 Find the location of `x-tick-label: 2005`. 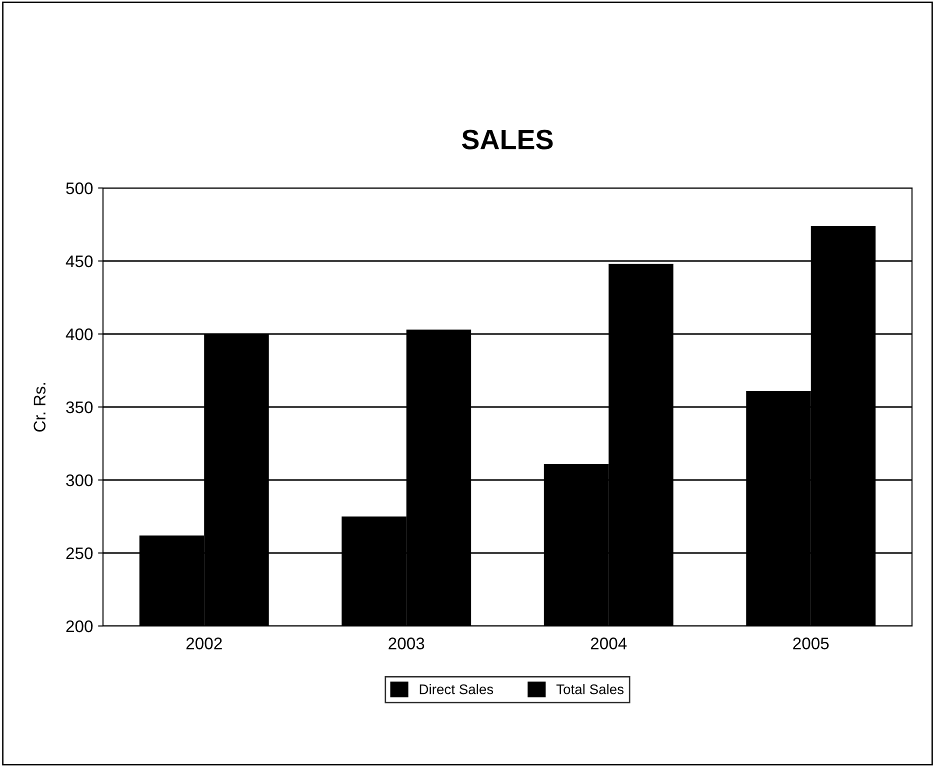

x-tick-label: 2005 is located at coordinates (811, 644).